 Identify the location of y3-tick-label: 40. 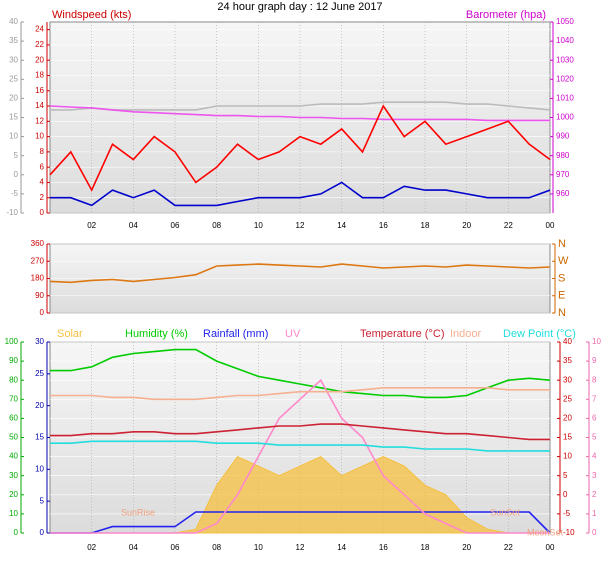
(13, 21).